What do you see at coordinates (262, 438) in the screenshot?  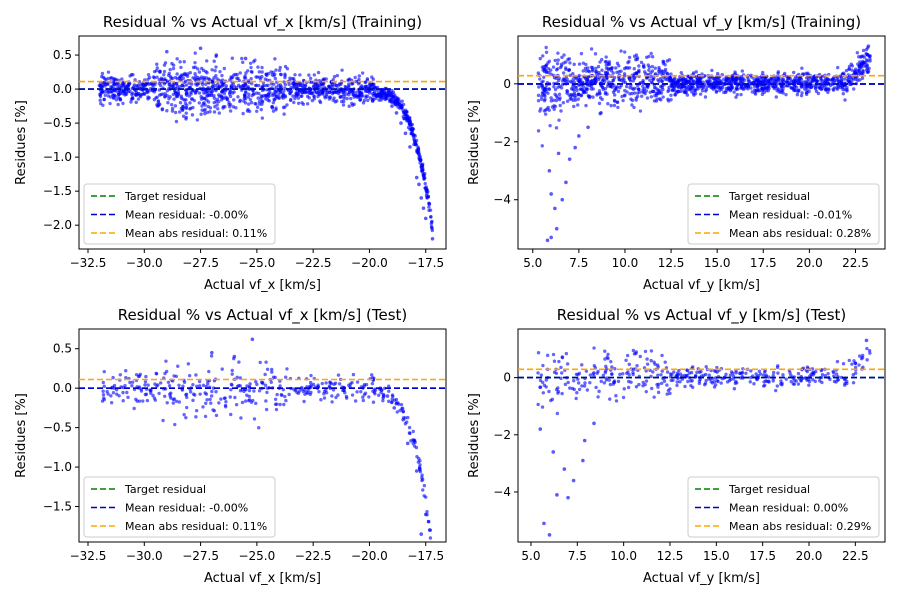 I see `scatter-group` at bounding box center [262, 438].